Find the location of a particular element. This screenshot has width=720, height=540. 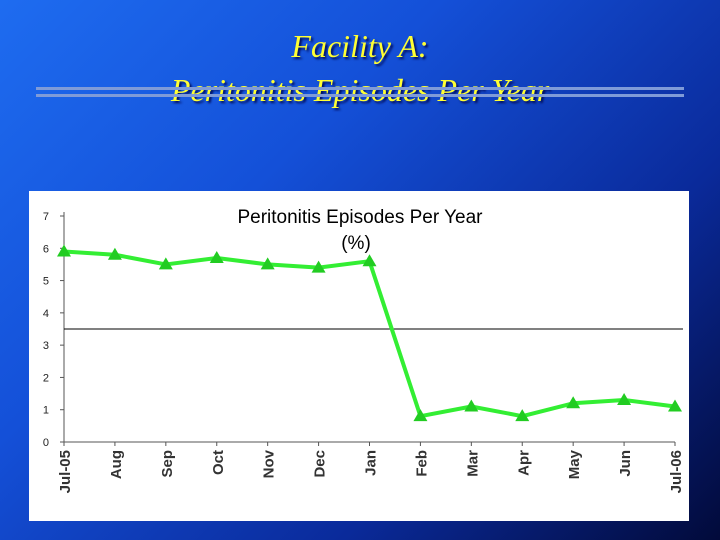

slide-title-line-2: Peritonitis Episodes Per Year is located at coordinates (360, 90).